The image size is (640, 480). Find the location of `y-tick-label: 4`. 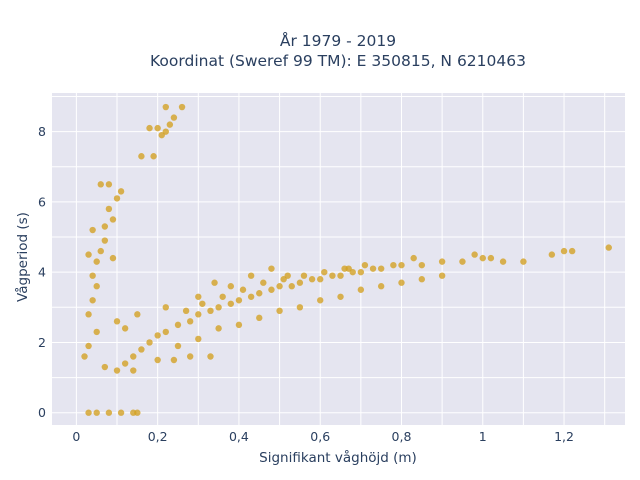

y-tick-label: 4 is located at coordinates (42, 272).